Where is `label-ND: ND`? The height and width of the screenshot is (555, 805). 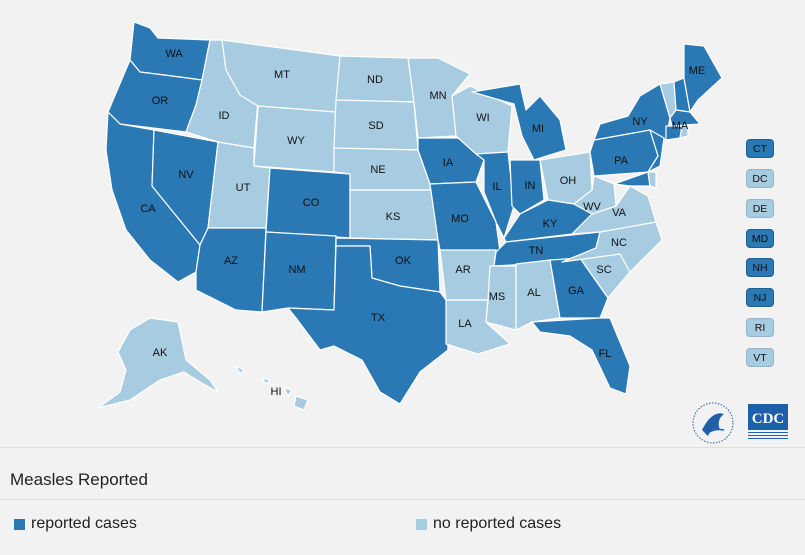 label-ND: ND is located at coordinates (375, 80).